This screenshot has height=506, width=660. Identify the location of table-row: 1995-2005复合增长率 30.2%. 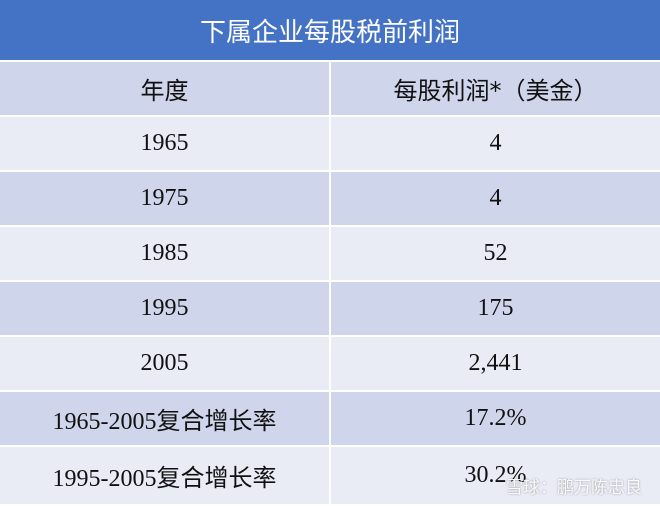
(330, 475).